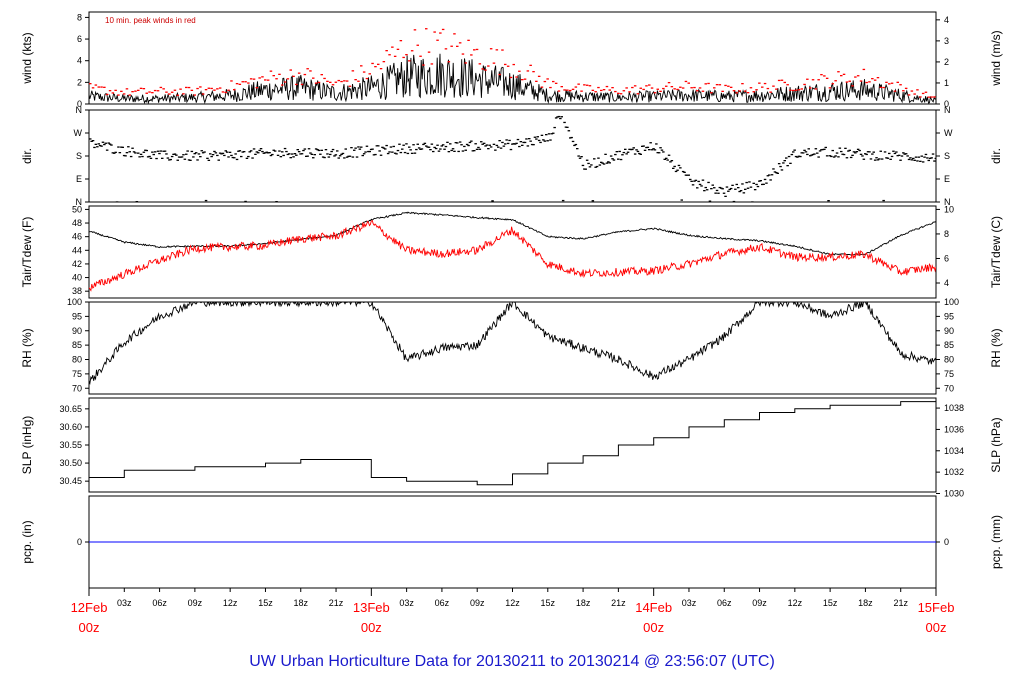 The image size is (1024, 700). Describe the element at coordinates (77, 264) in the screenshot. I see `temp-left-tick-label: 42` at that location.